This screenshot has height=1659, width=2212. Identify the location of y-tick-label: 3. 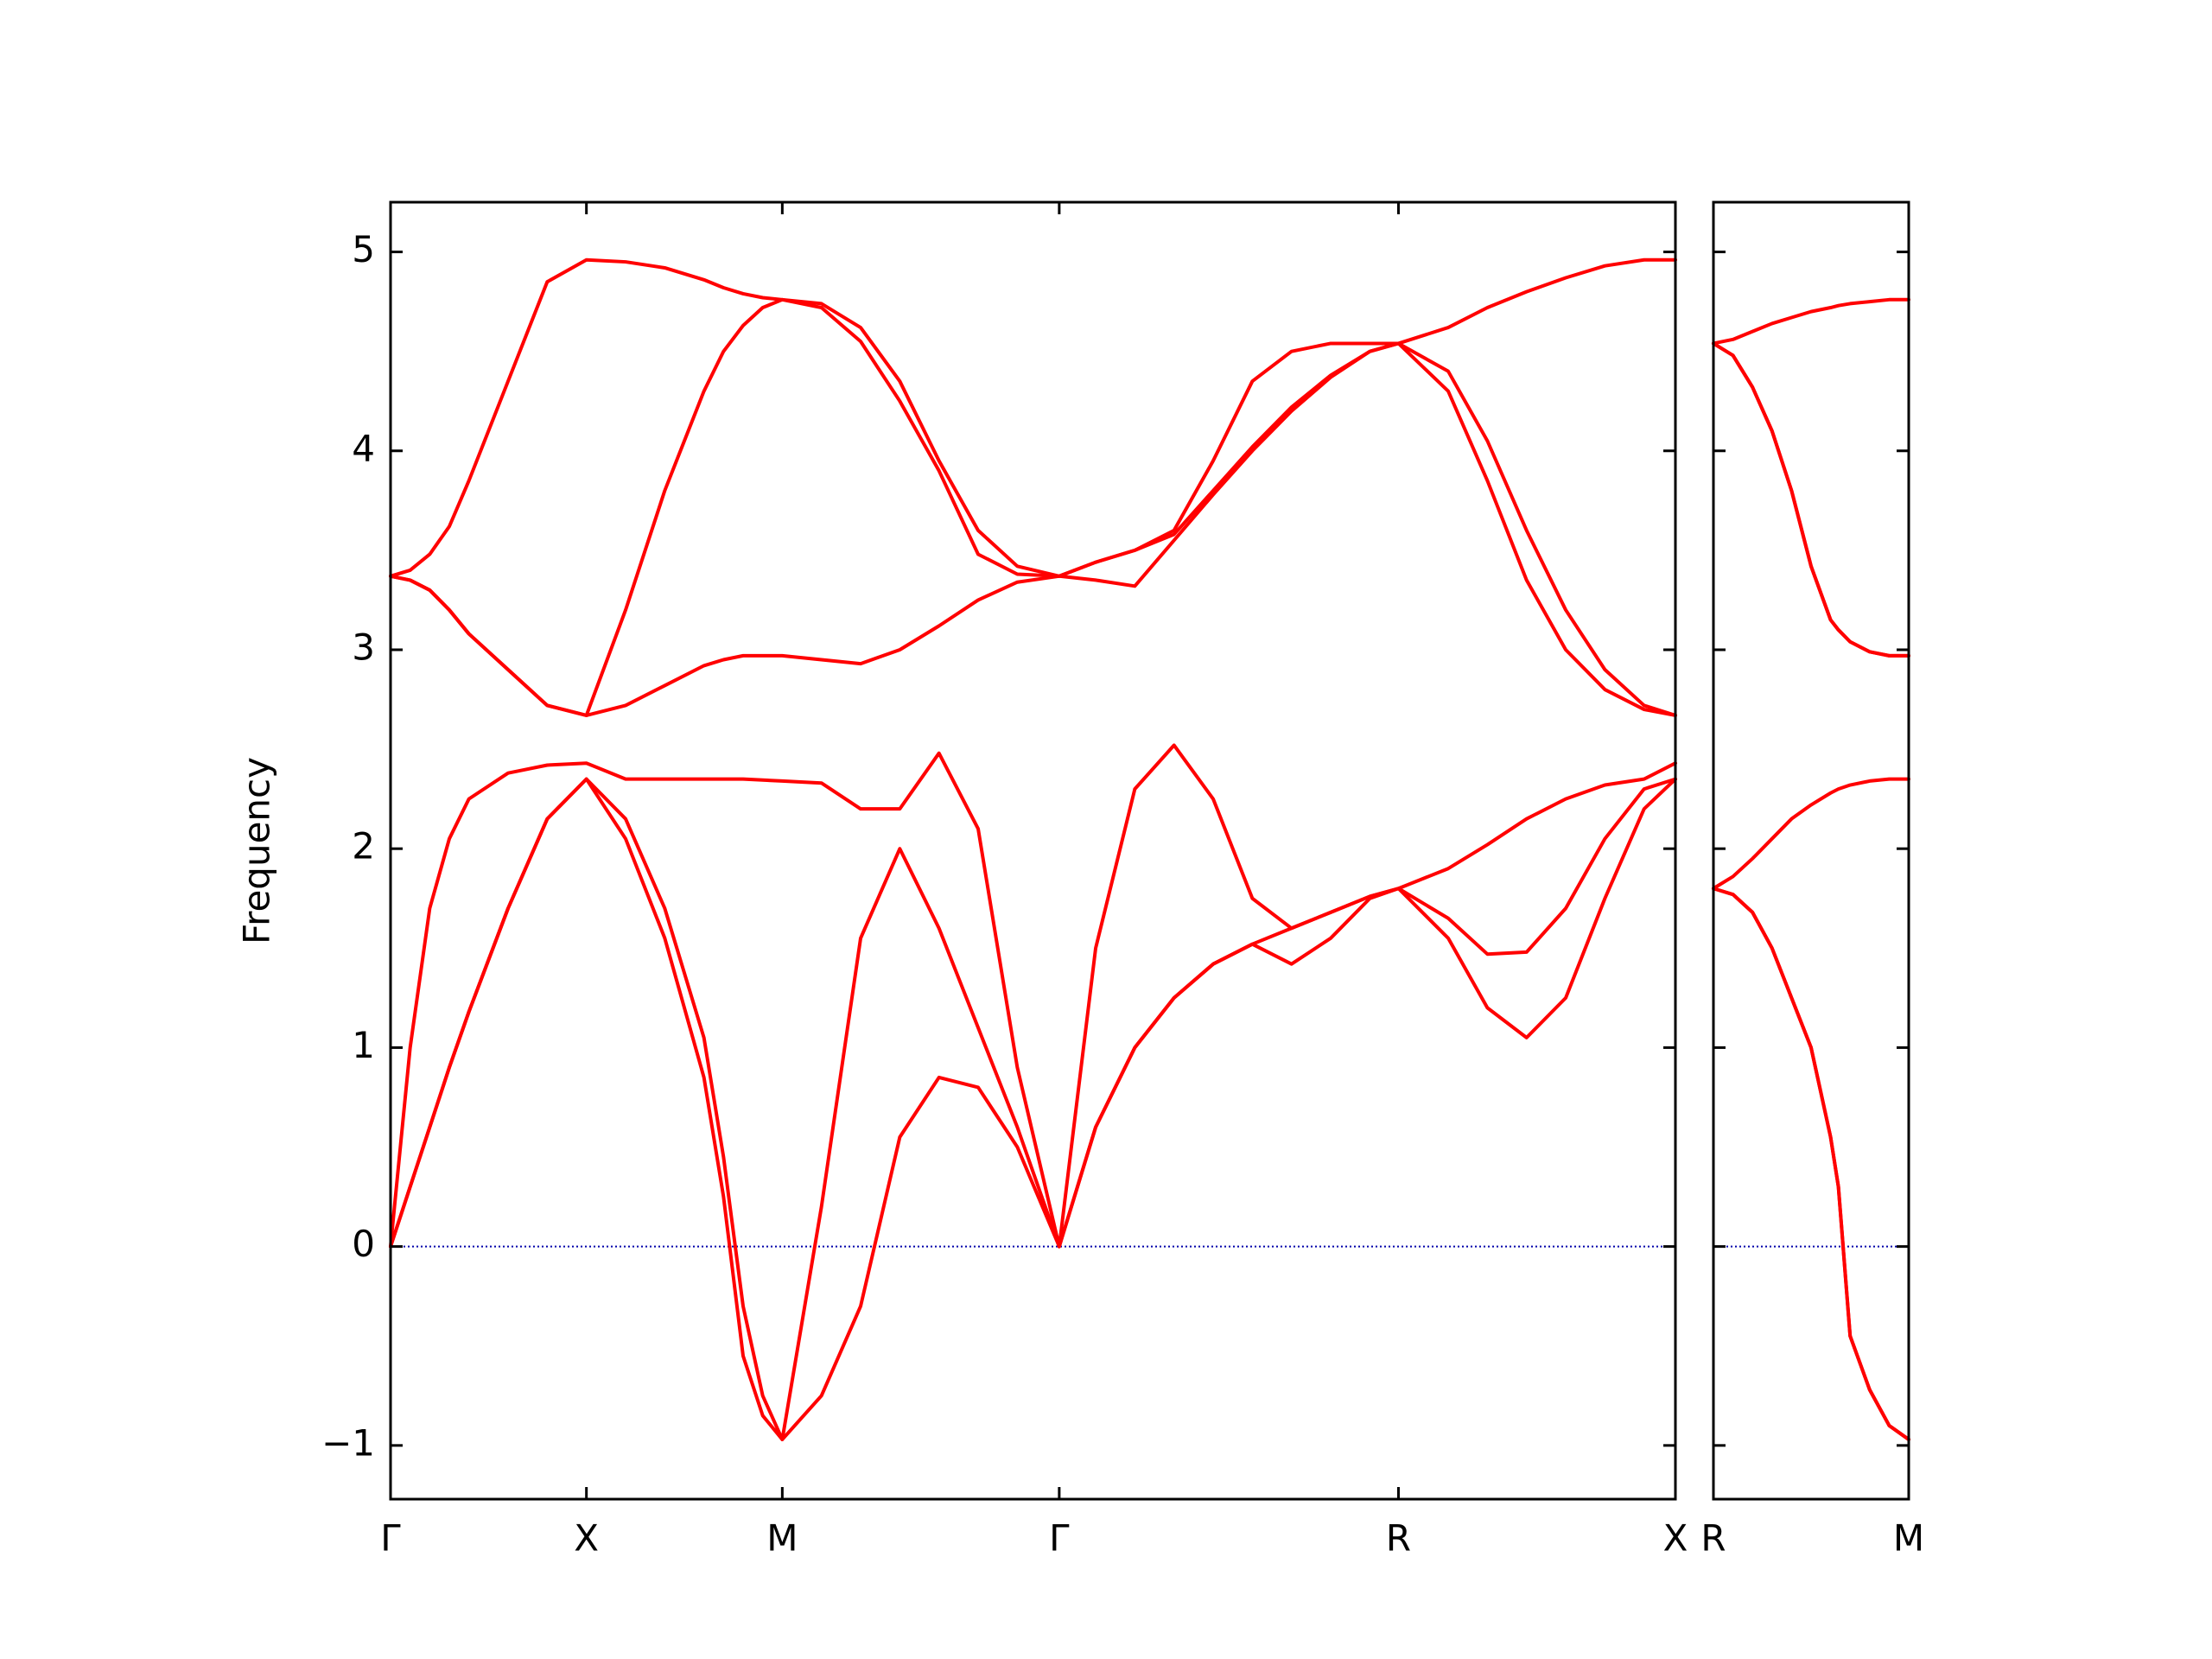
(363, 647).